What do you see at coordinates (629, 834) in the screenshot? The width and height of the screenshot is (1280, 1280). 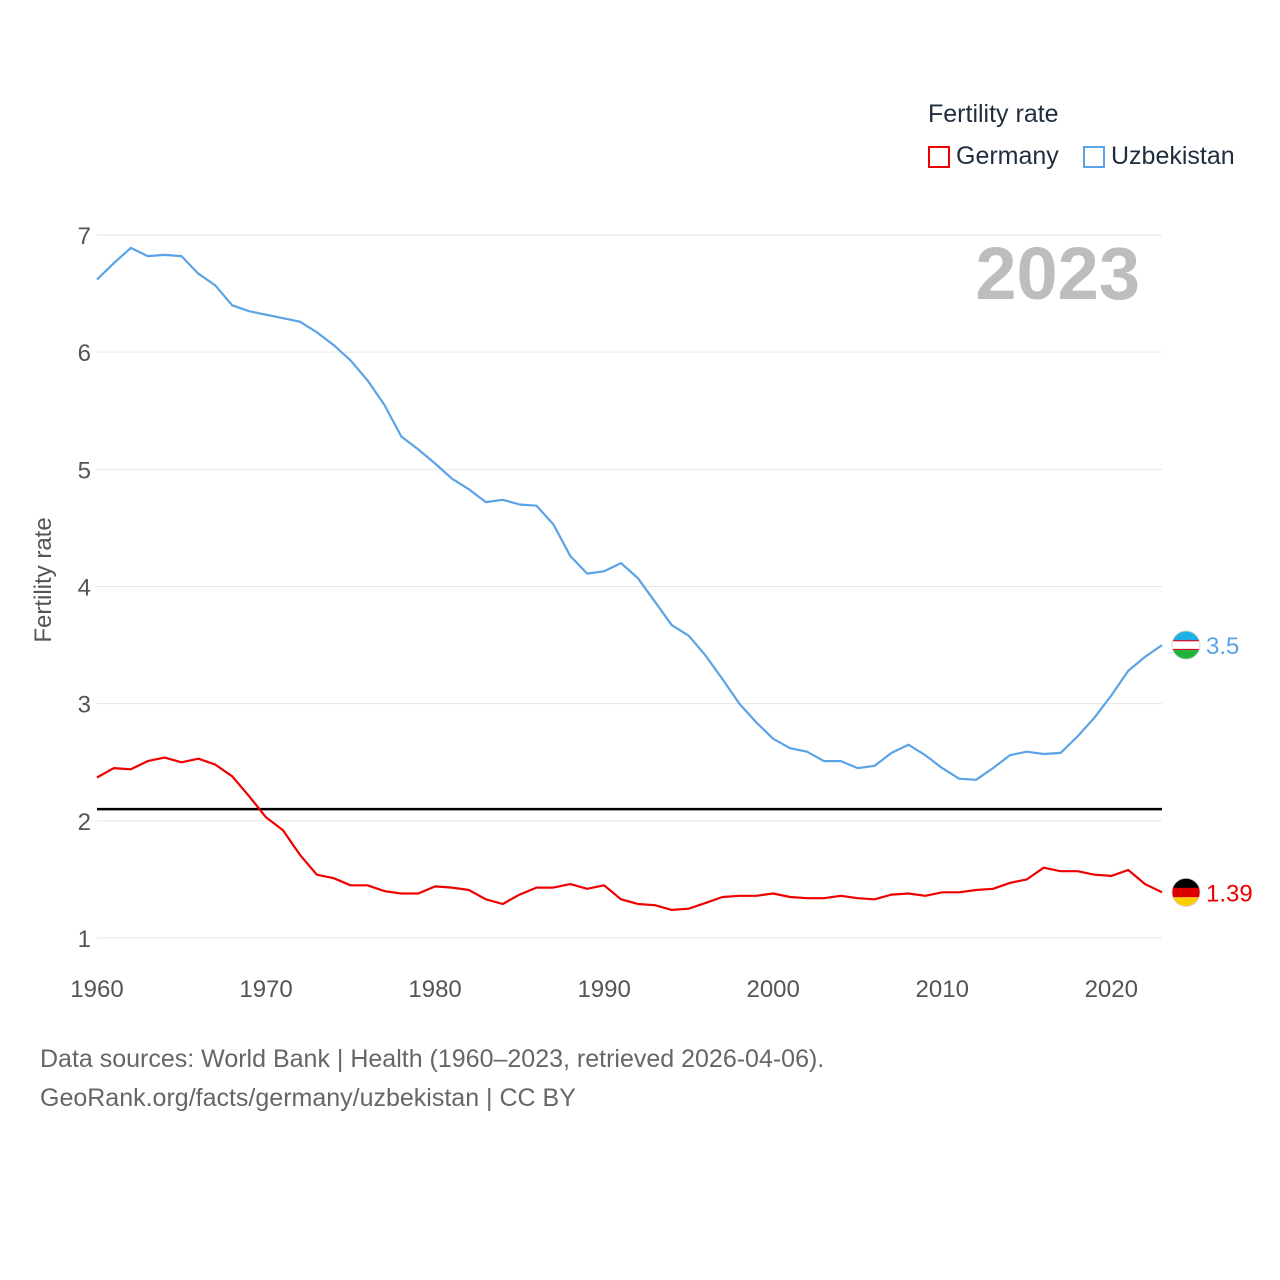 I see `series-line-germany` at bounding box center [629, 834].